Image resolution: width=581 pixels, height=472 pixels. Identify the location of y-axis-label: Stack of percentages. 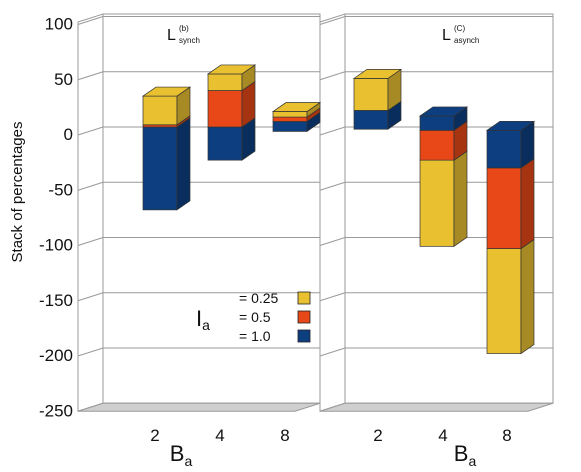
(17, 192).